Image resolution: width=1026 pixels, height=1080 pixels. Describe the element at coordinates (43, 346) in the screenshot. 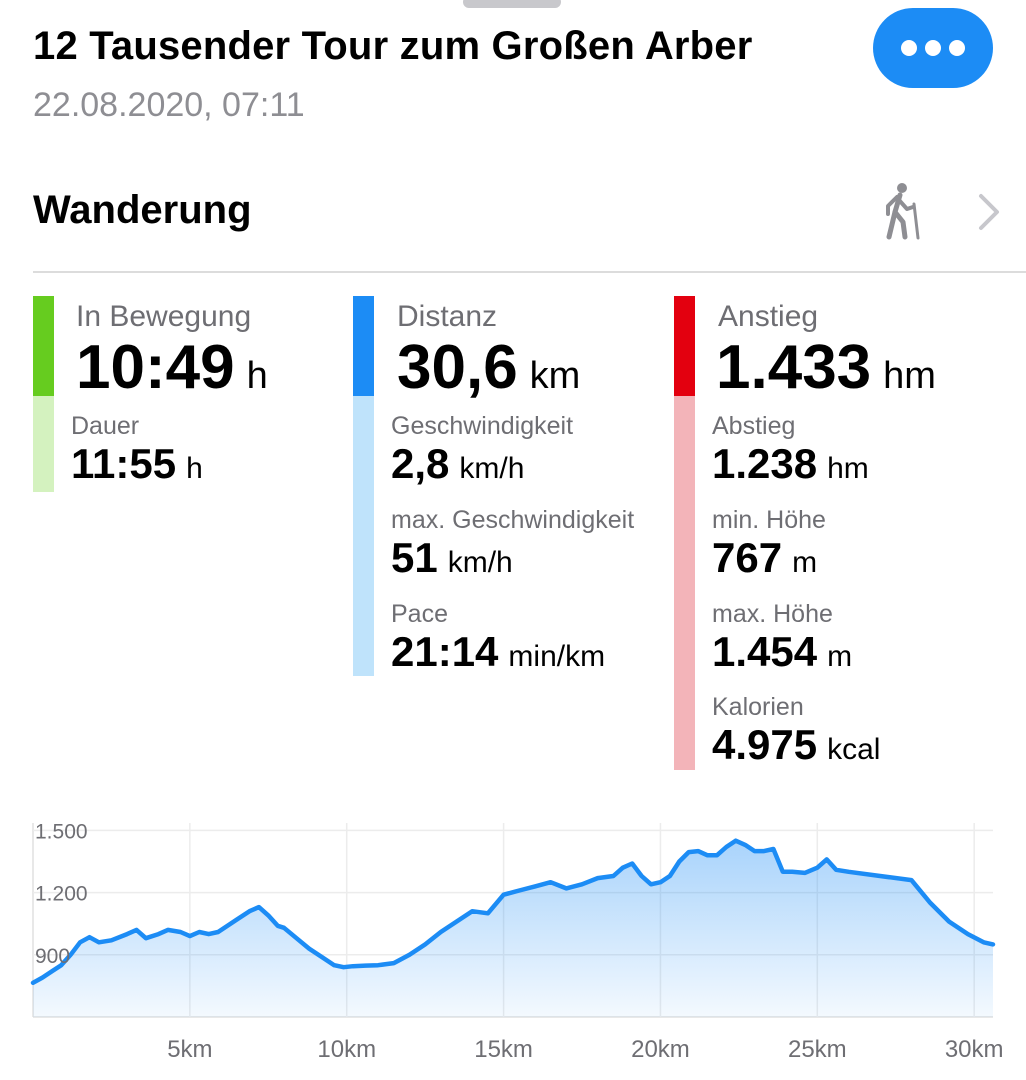

I see `moving-color-bar` at that location.